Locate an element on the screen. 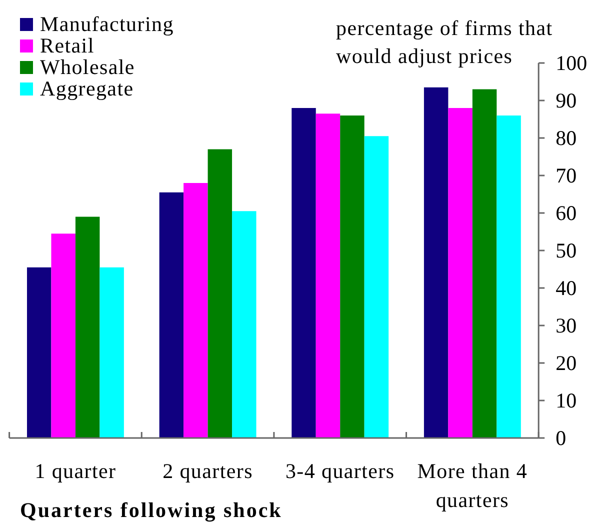 This screenshot has width=591, height=523. legend-label: Aggregate is located at coordinates (87, 88).